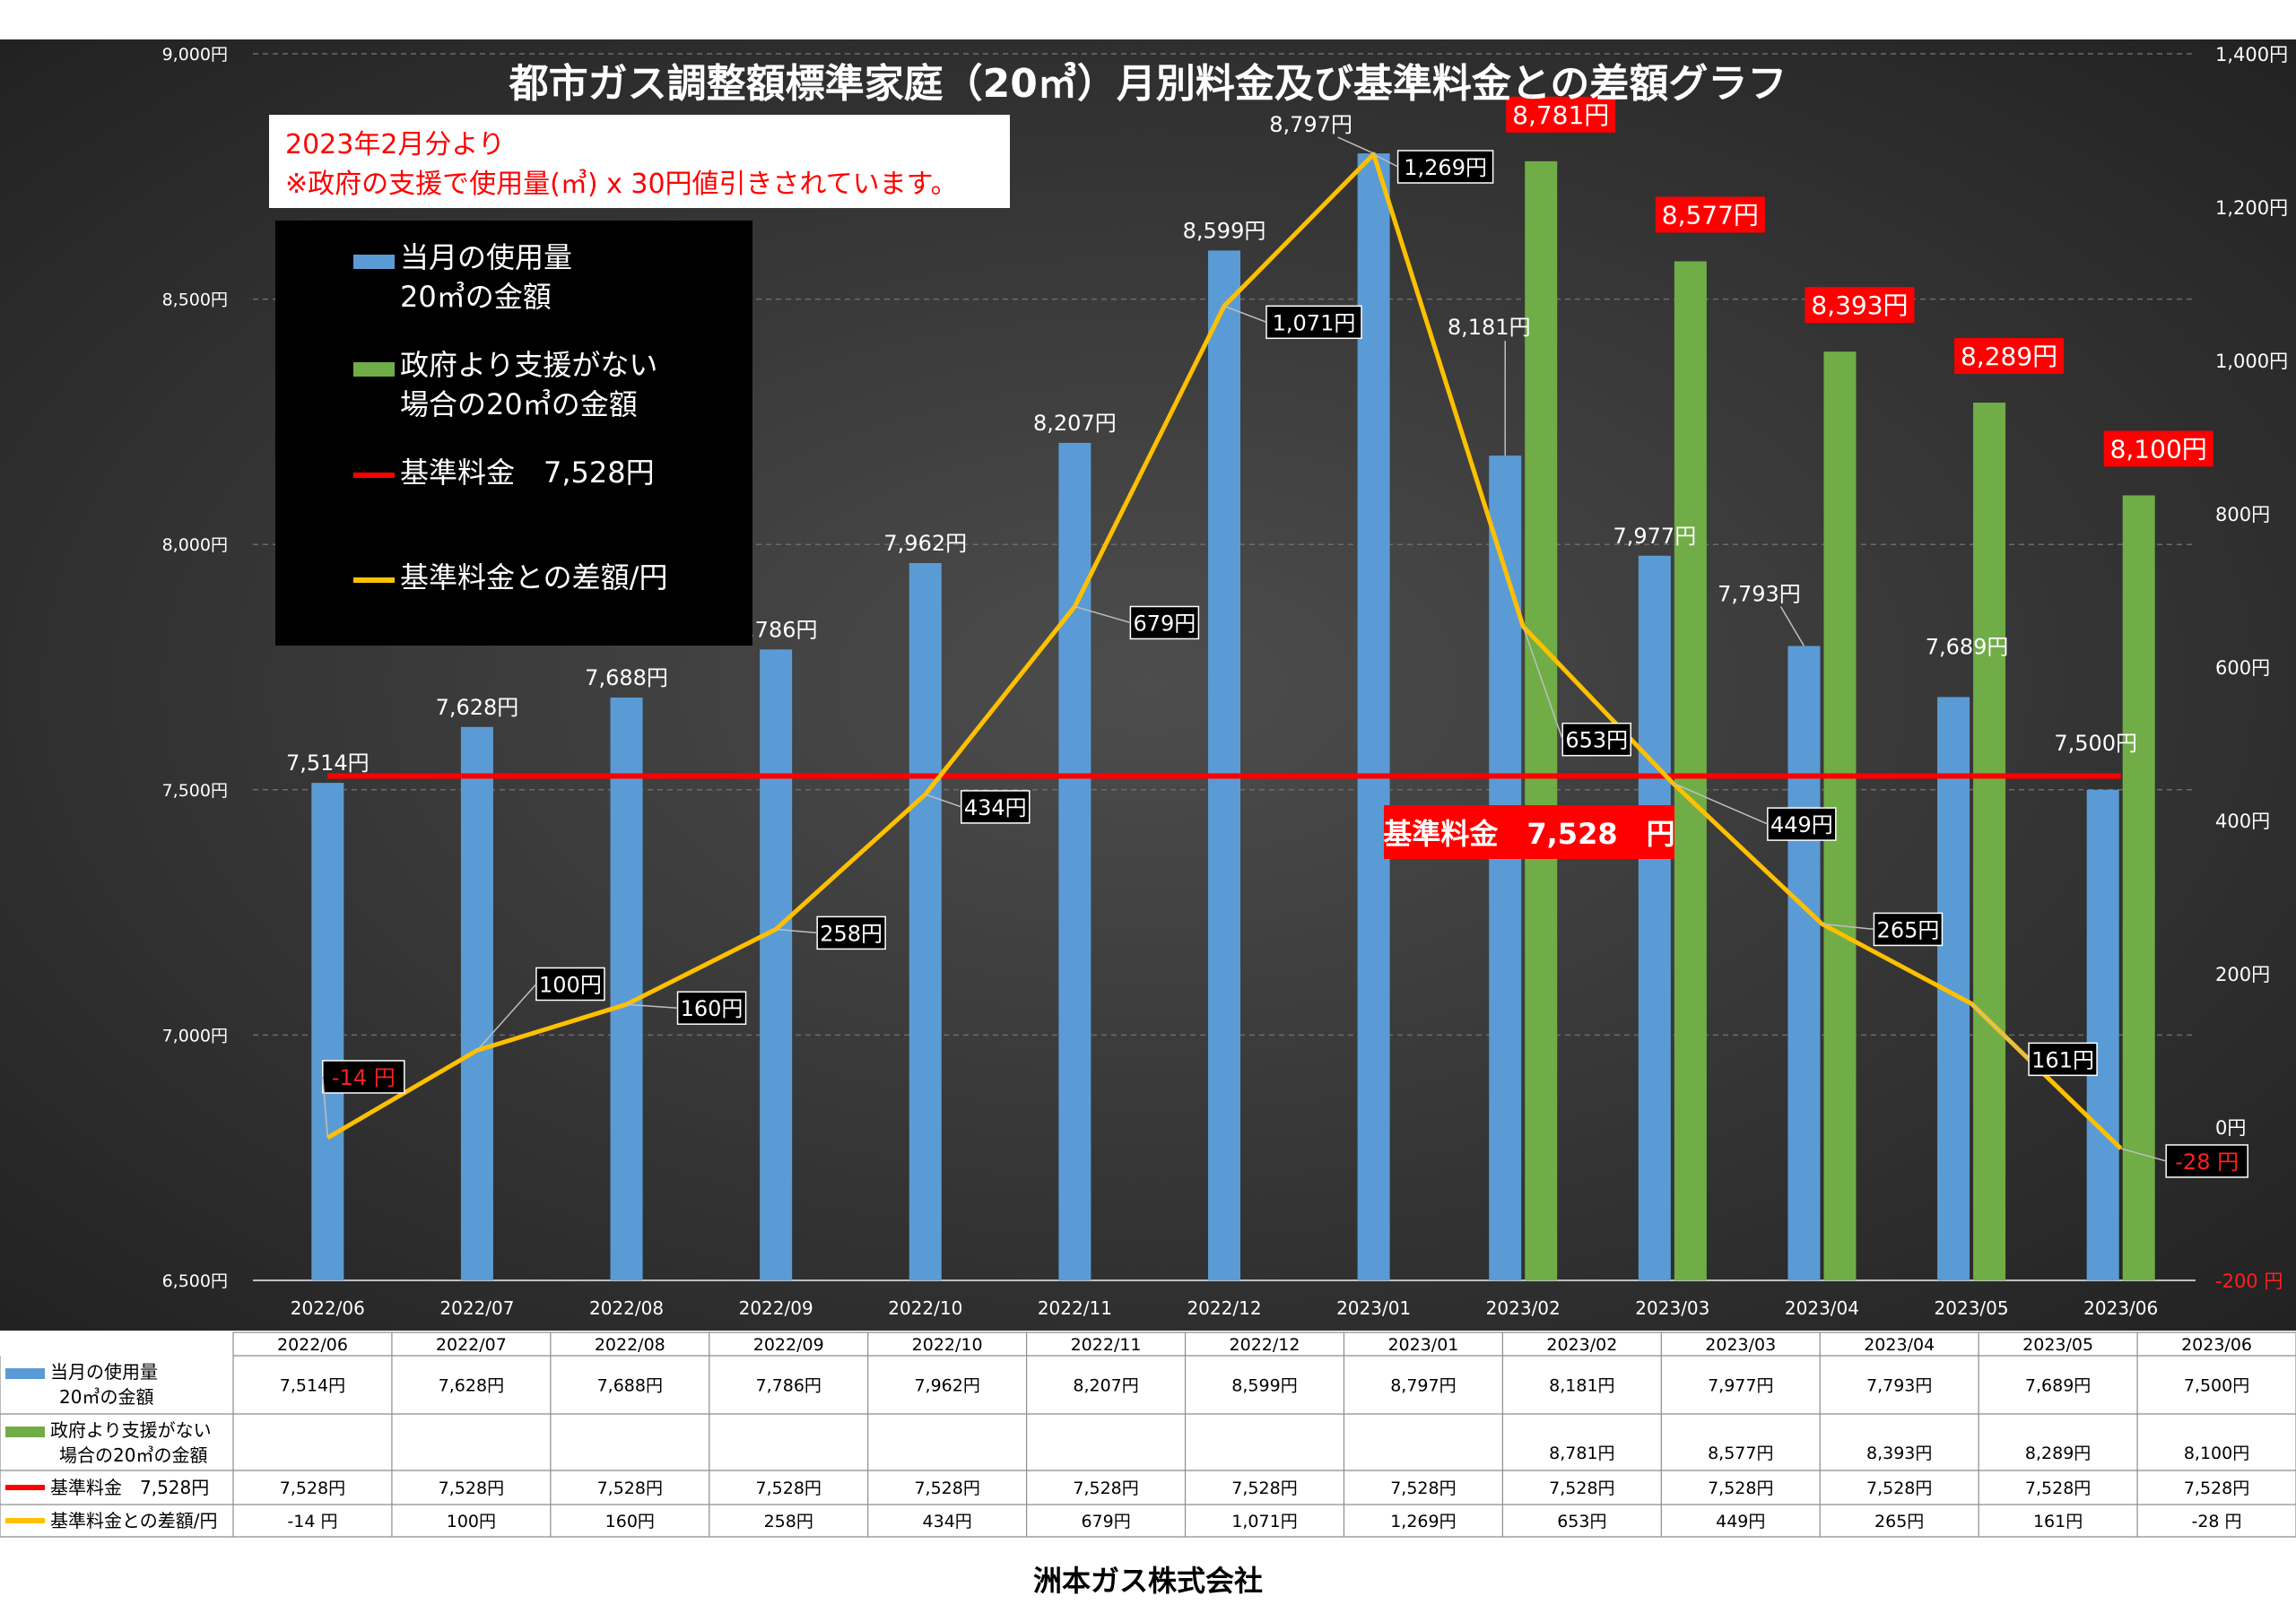 Image resolution: width=2296 pixels, height=1622 pixels. Describe the element at coordinates (395, 144) in the screenshot. I see `note-text: 2023年2月分より` at that location.